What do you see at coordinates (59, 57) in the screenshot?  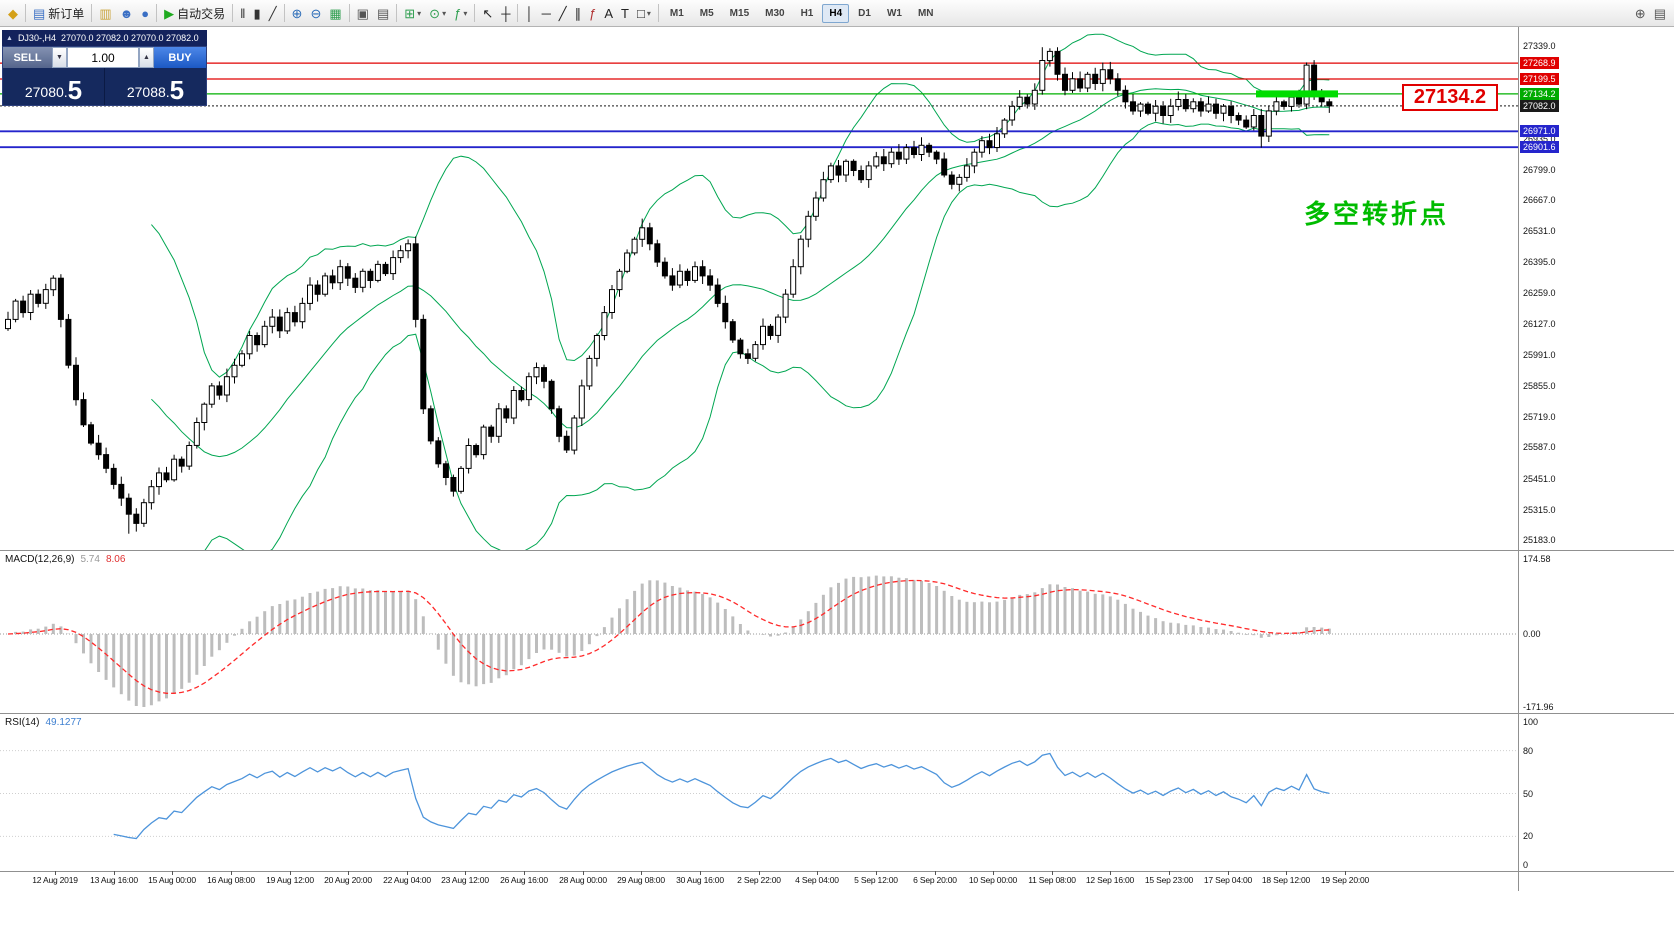 I see `volume-down-button: ▼` at bounding box center [59, 57].